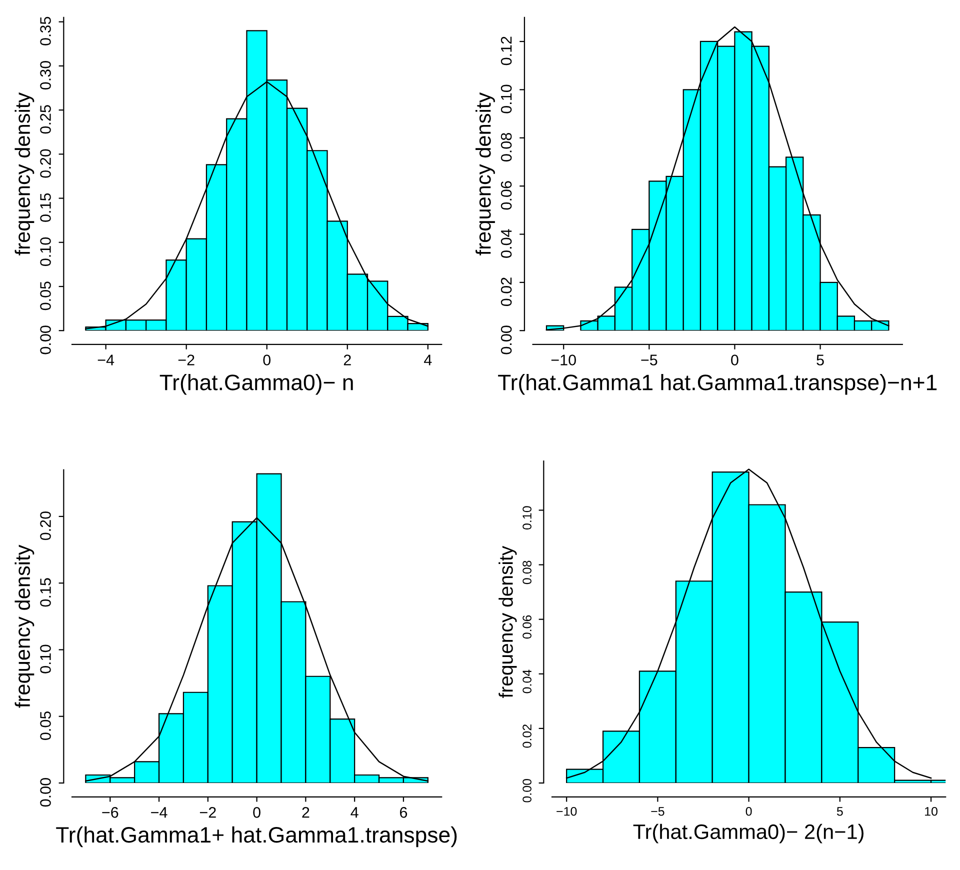 The height and width of the screenshot is (870, 960). What do you see at coordinates (256, 384) in the screenshot?
I see `x-axis-title: Tr(hat.Gamma0)− n` at bounding box center [256, 384].